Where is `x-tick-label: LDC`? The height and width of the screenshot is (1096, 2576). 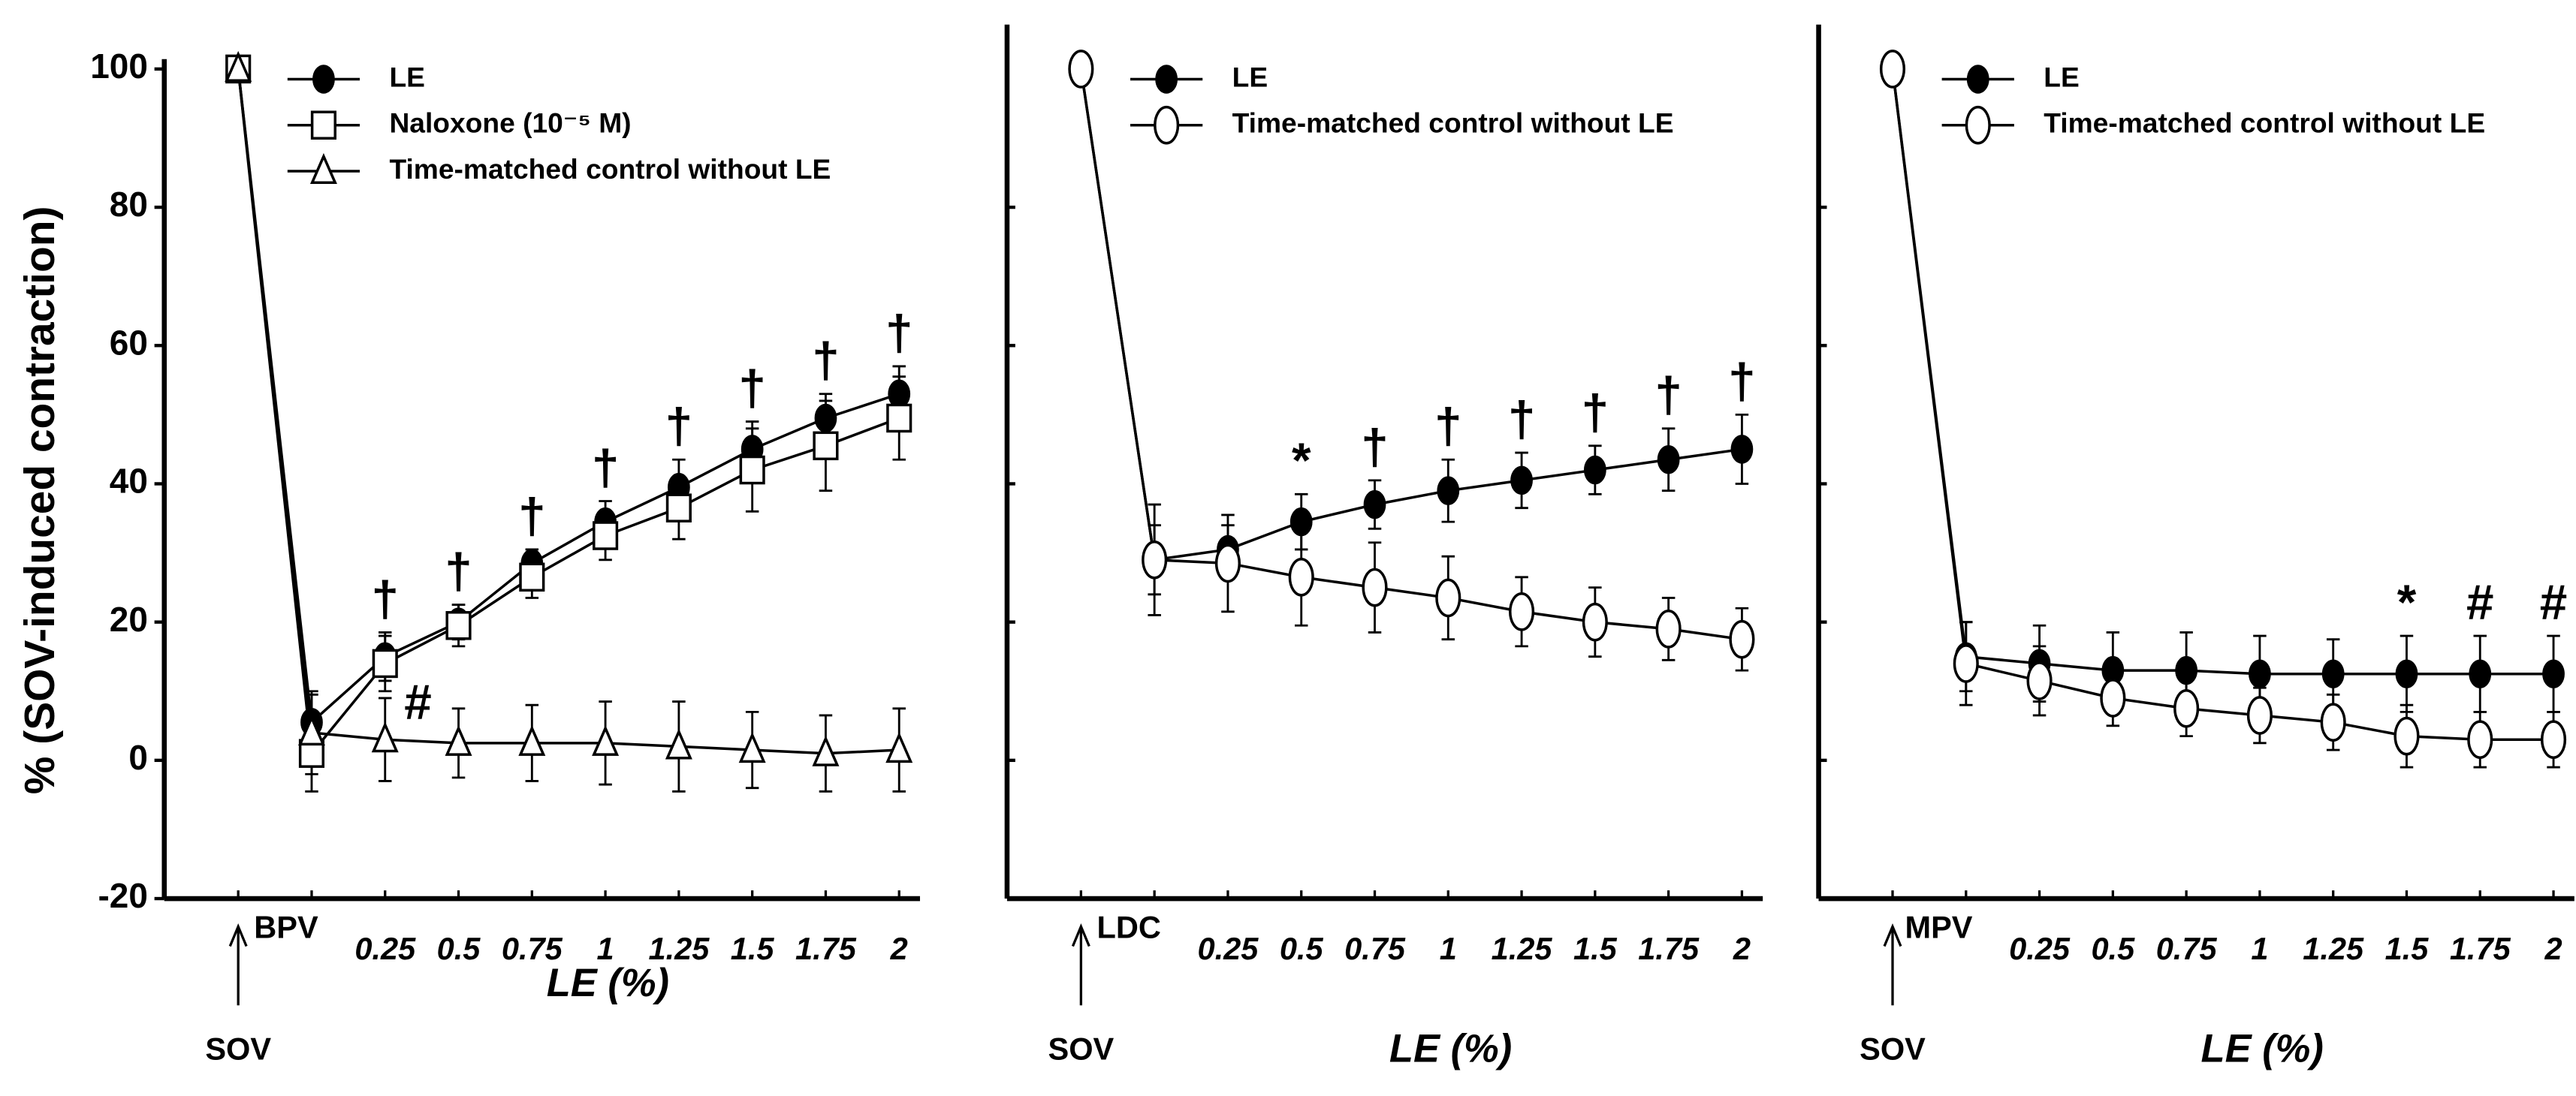 x-tick-label: LDC is located at coordinates (1129, 928).